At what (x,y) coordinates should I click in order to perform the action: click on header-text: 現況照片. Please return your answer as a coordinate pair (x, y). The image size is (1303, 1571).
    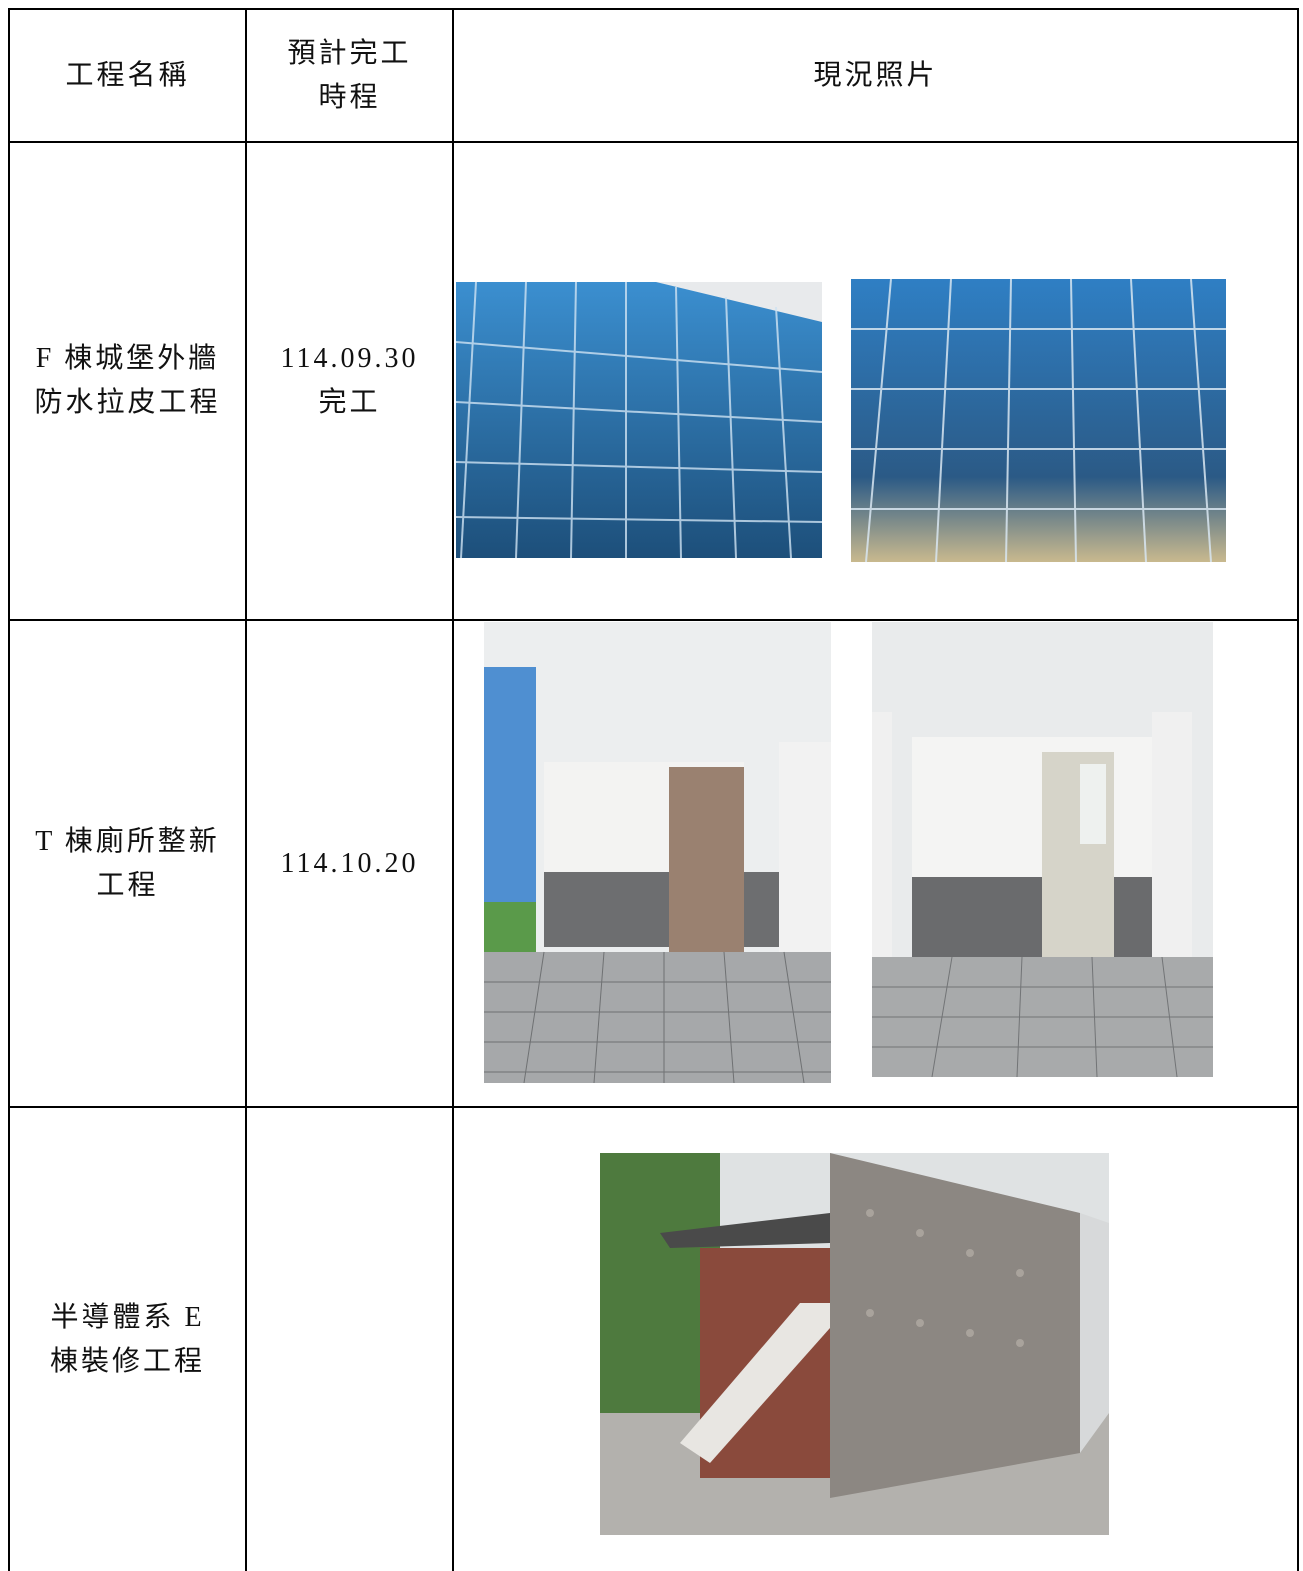
    Looking at the image, I should click on (875, 75).